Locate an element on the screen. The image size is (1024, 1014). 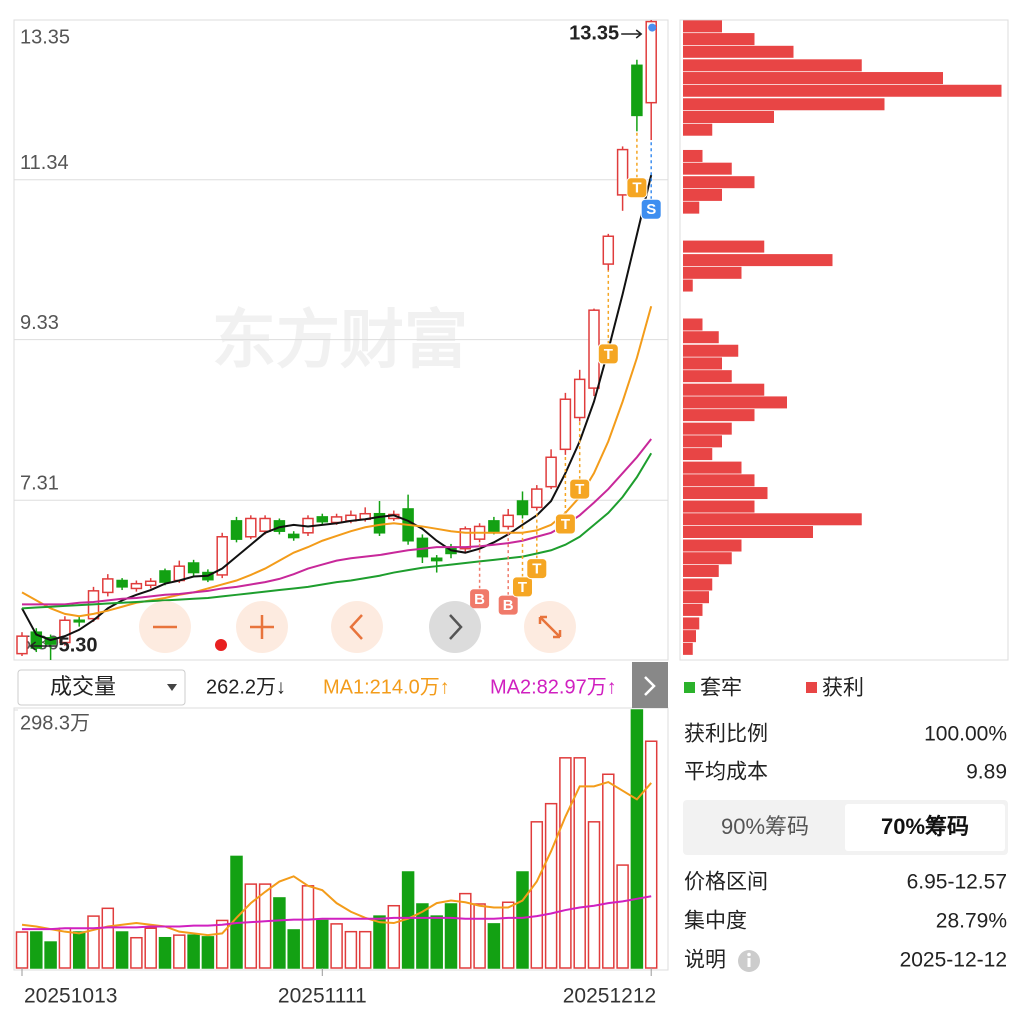
right-button is located at coordinates (455, 627).